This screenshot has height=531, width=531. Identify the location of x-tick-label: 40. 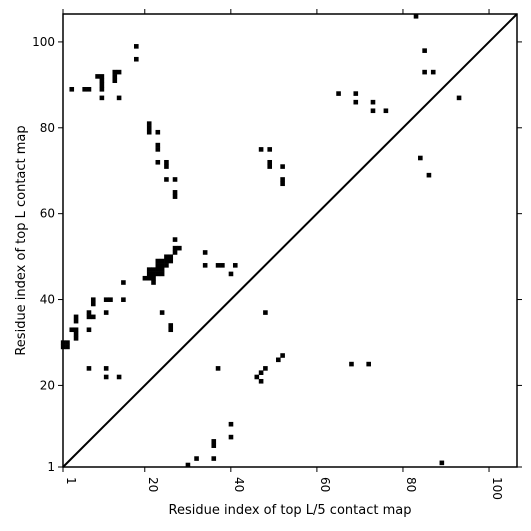
(239, 484).